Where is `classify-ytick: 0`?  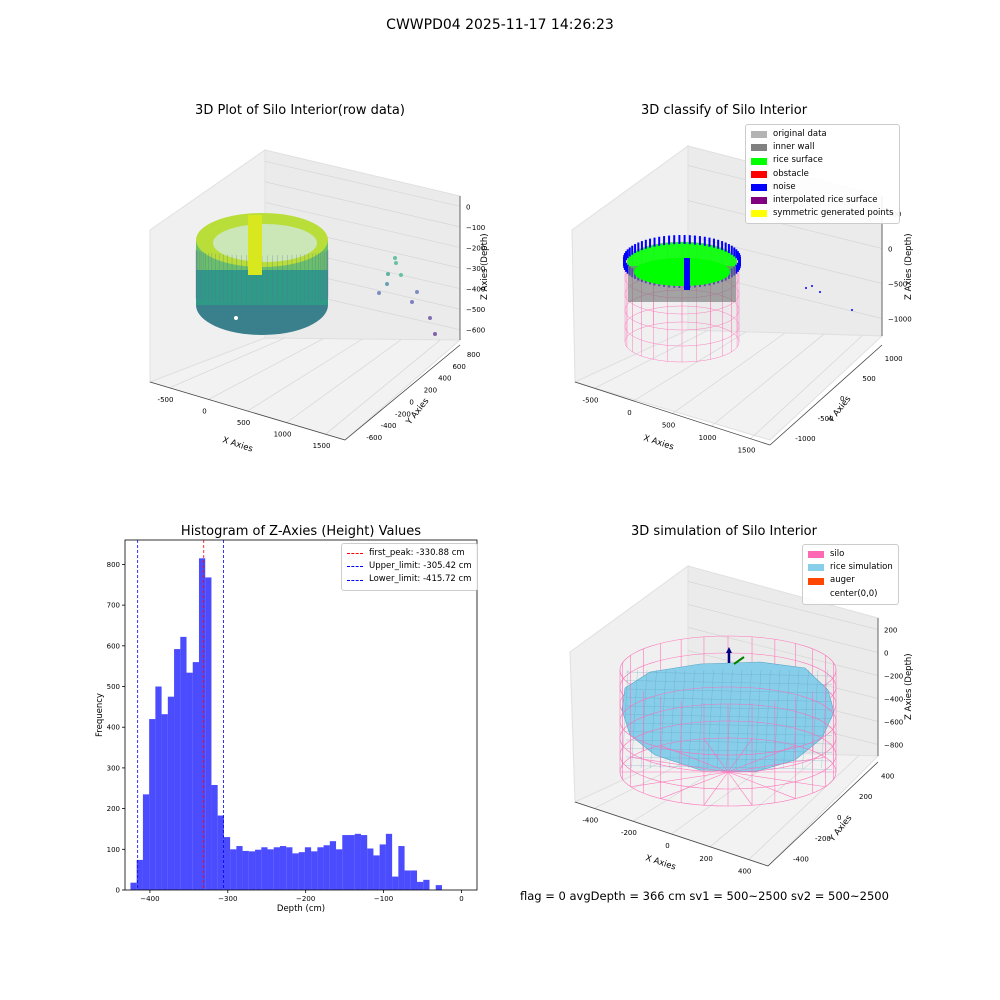
classify-ytick: 0 is located at coordinates (842, 399).